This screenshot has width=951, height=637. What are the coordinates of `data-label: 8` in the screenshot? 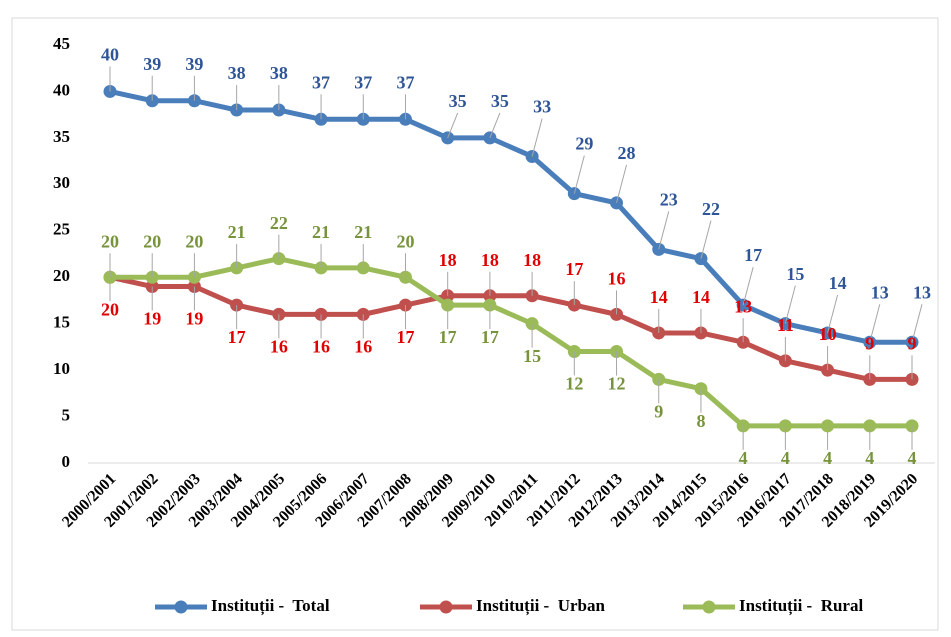 It's located at (700, 421).